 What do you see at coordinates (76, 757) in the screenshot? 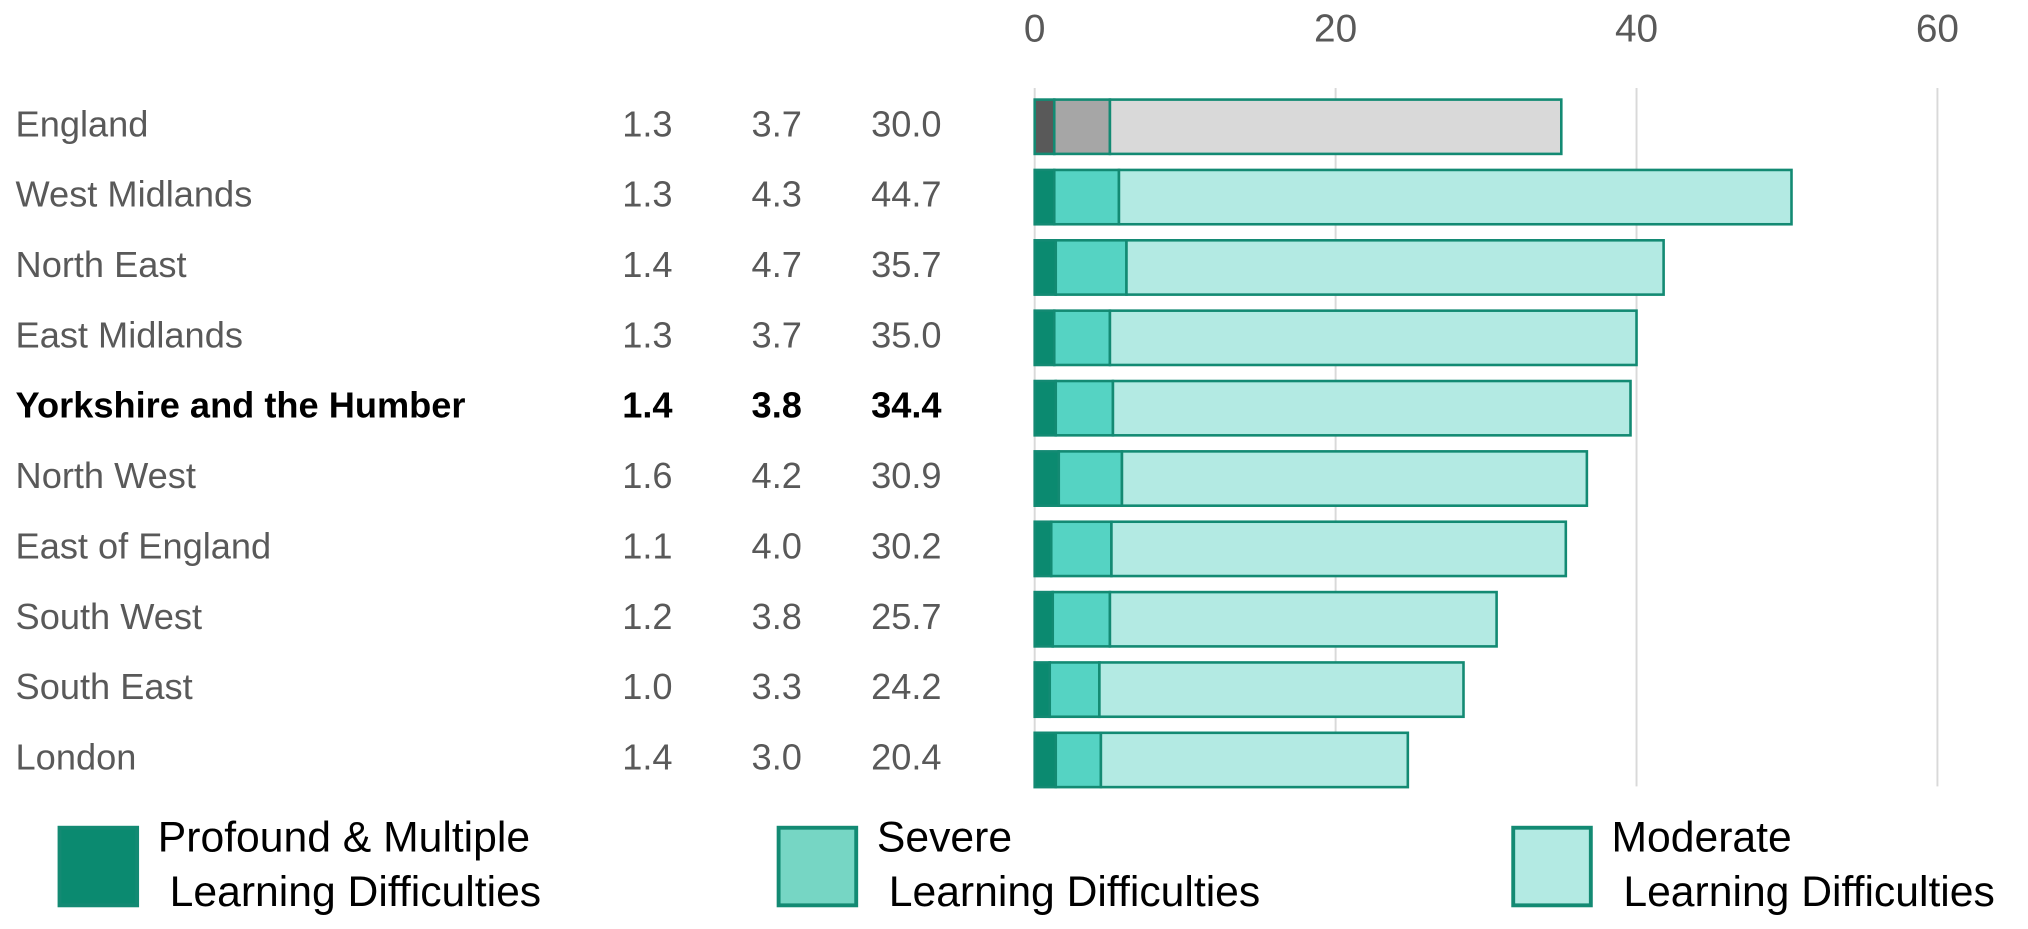
I see `category-label: London` at bounding box center [76, 757].